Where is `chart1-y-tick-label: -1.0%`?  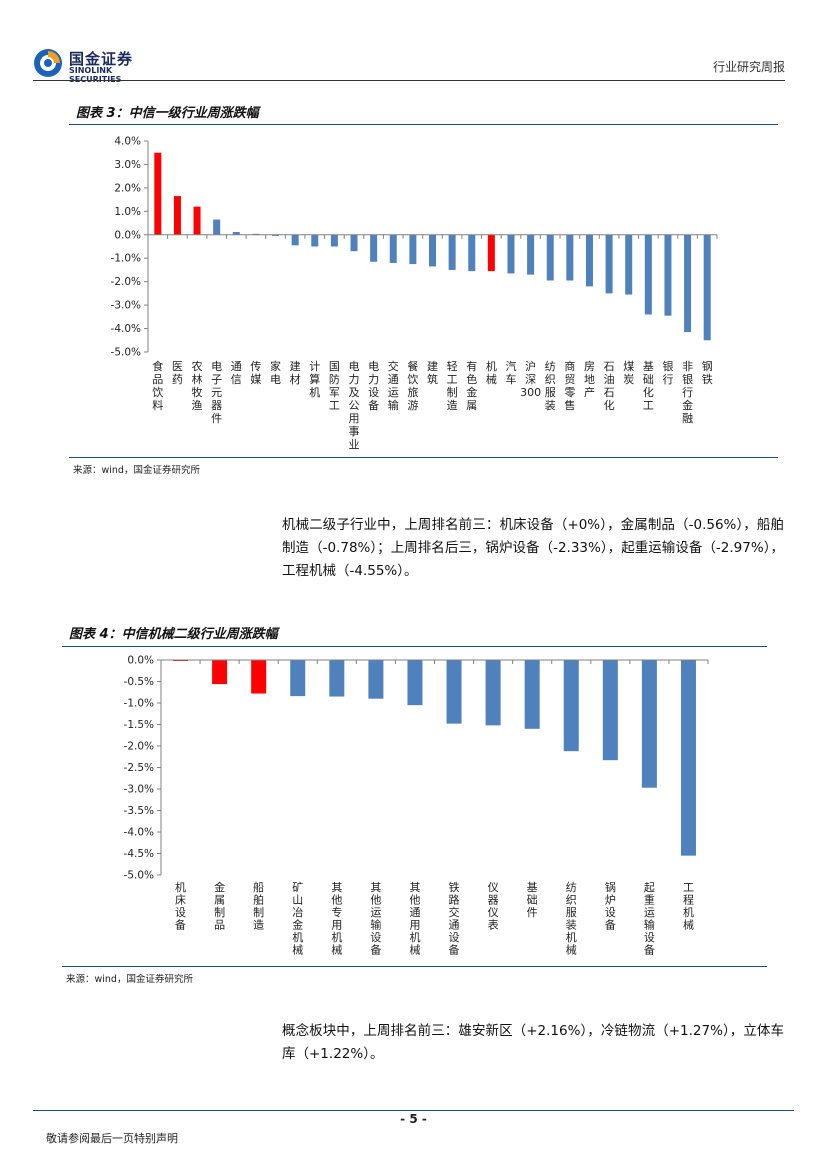 chart1-y-tick-label: -1.0% is located at coordinates (126, 259).